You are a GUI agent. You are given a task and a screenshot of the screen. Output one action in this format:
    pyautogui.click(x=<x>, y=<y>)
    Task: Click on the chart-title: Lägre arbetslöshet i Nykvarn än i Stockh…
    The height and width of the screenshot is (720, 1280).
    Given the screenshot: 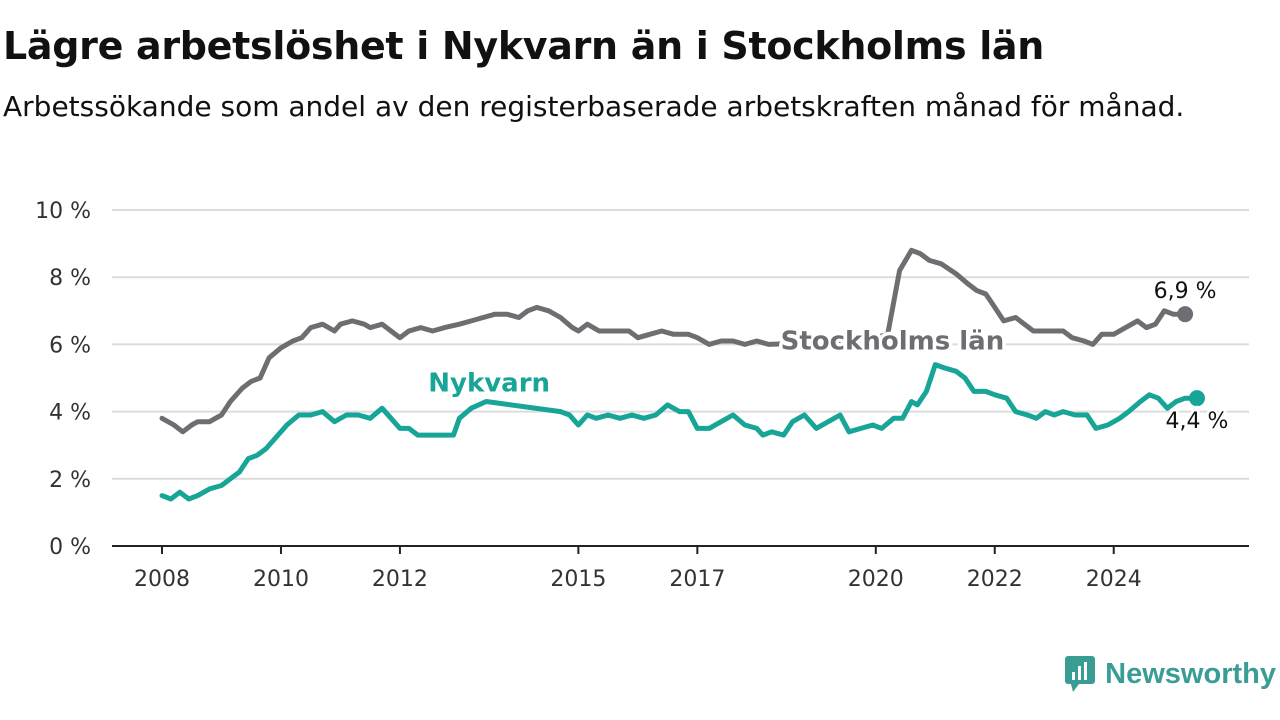 What is the action you would take?
    pyautogui.click(x=524, y=46)
    